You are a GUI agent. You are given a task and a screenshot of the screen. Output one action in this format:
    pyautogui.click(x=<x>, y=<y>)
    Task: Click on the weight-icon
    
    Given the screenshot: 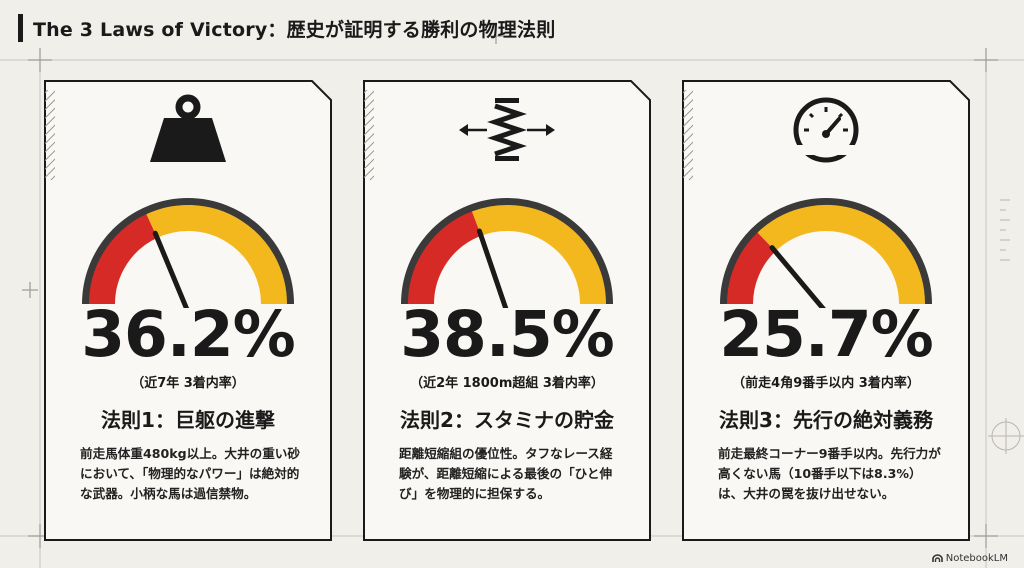 What is the action you would take?
    pyautogui.click(x=188, y=128)
    